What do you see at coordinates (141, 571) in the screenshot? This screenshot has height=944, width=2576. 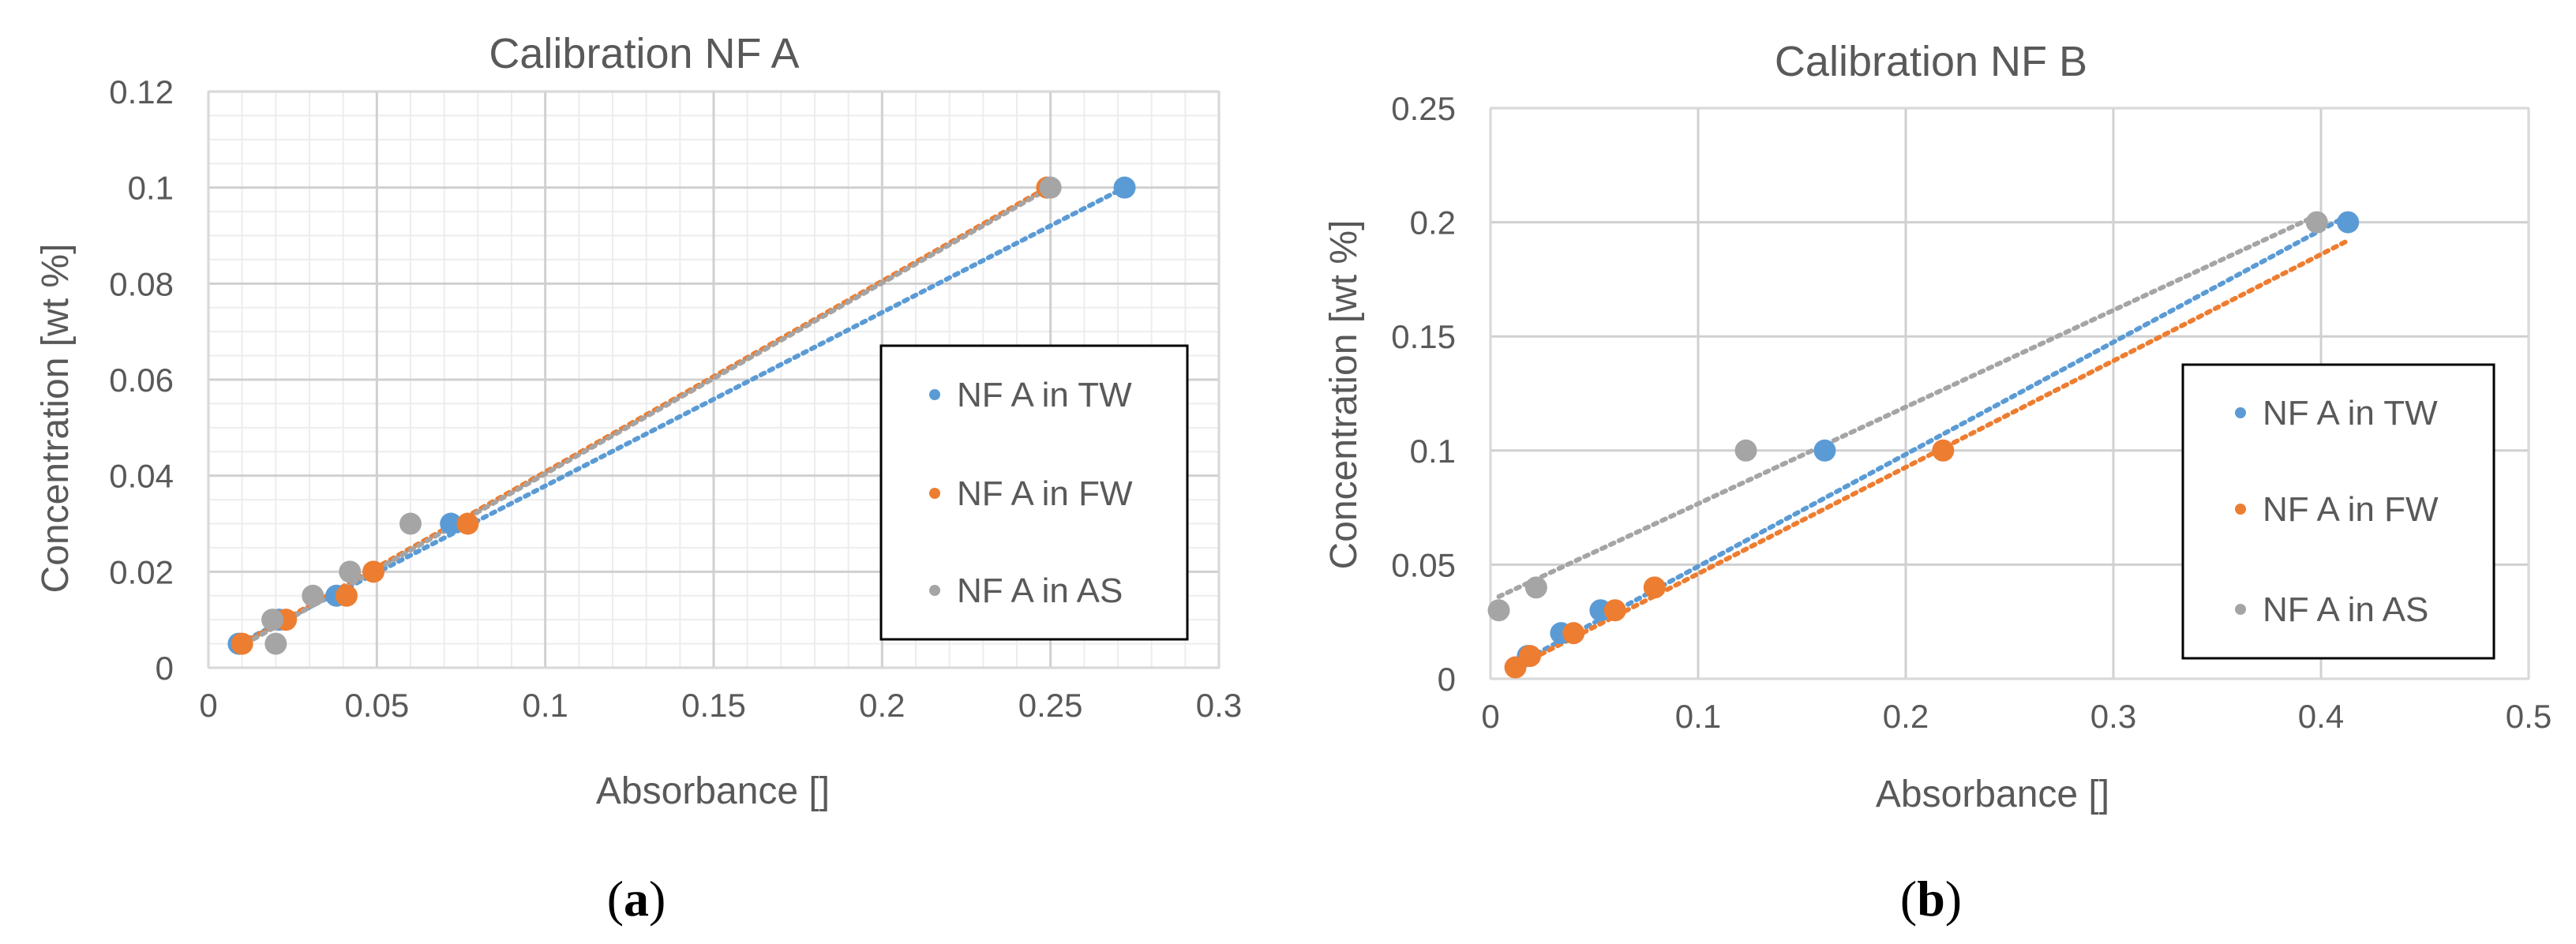 I see `y-tick-label: 0.02` at bounding box center [141, 571].